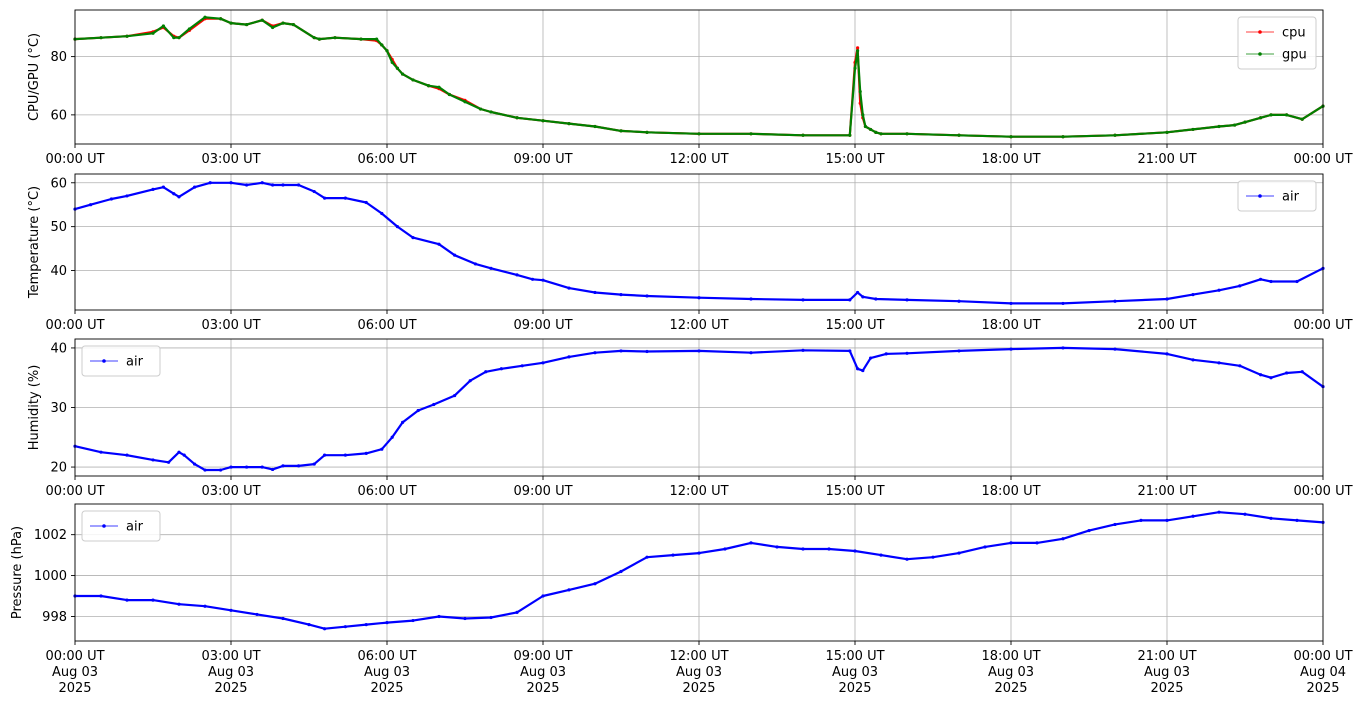  Describe the element at coordinates (58, 183) in the screenshot. I see `y-tick-label: 60` at that location.